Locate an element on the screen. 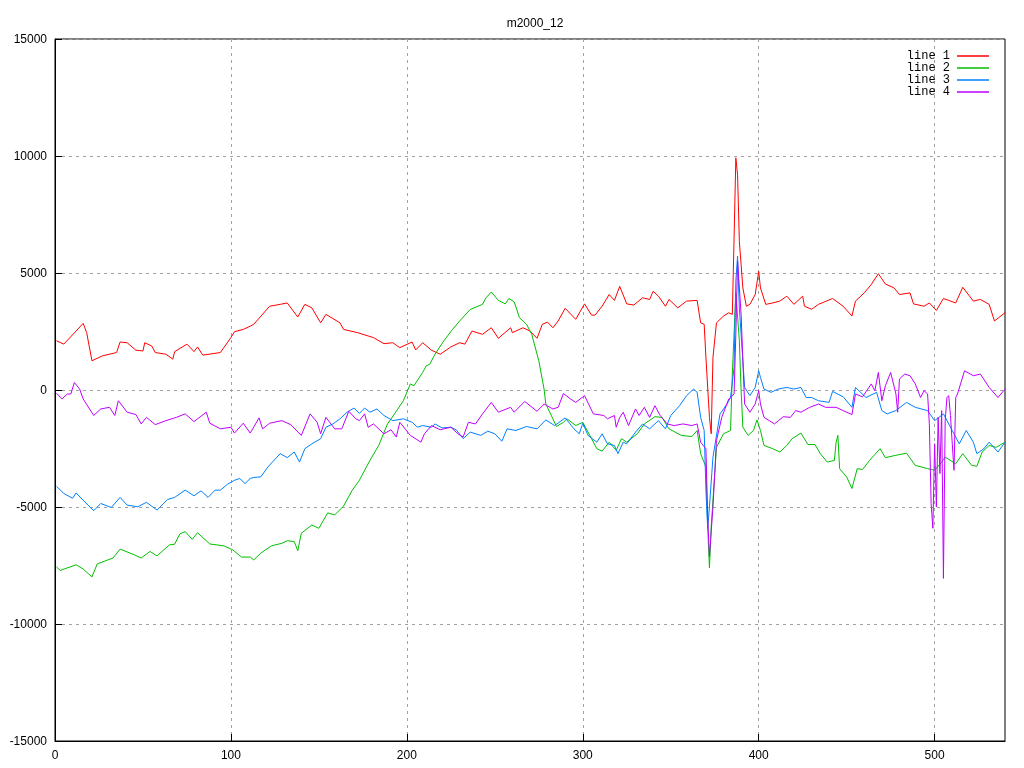 Image resolution: width=1024 pixels, height=768 pixels. x-tick-label: 500 is located at coordinates (934, 755).